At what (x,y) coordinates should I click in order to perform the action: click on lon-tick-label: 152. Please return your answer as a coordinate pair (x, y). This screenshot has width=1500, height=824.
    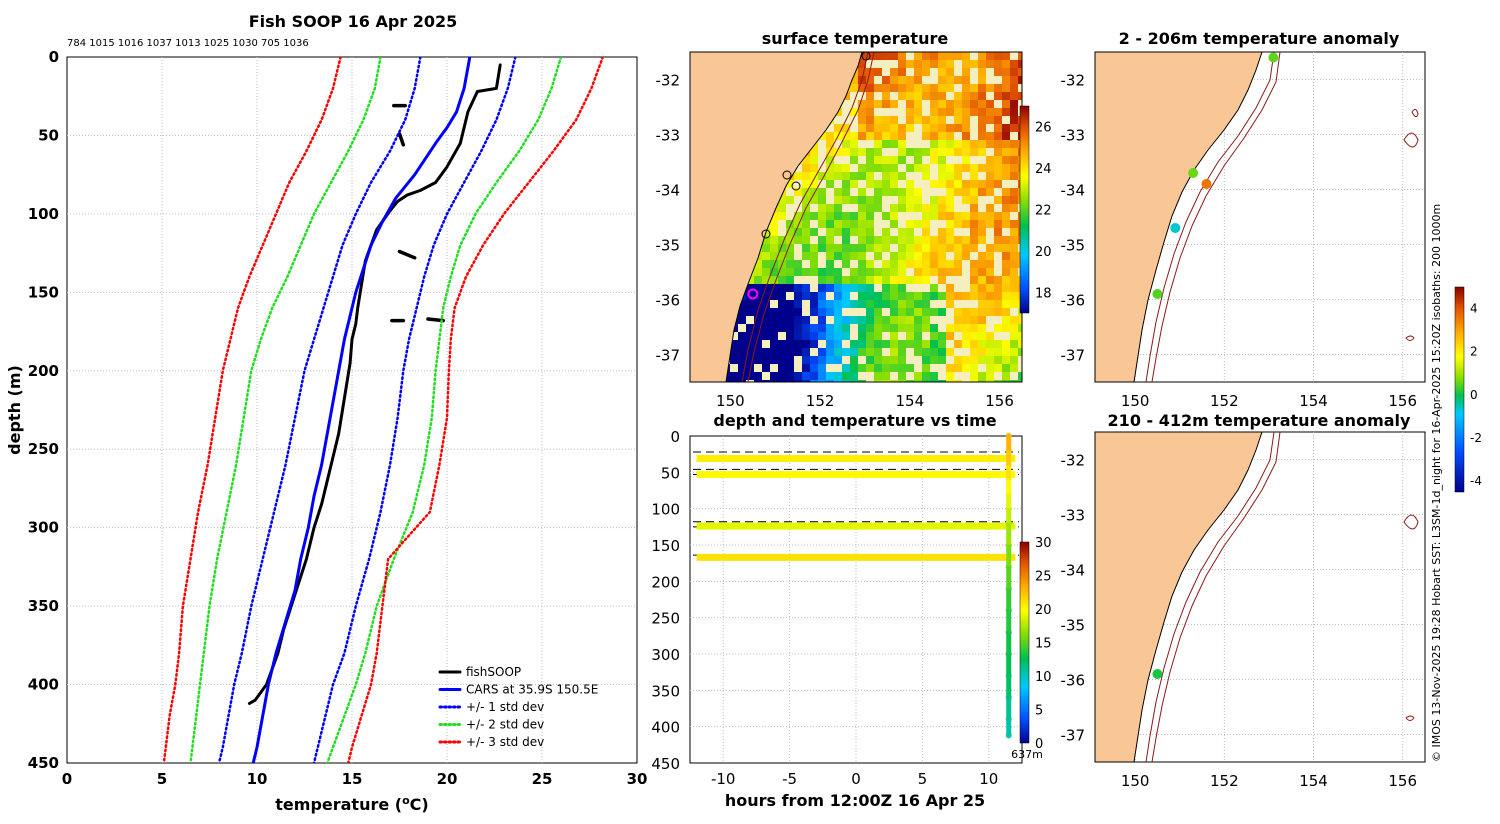
    Looking at the image, I should click on (1224, 401).